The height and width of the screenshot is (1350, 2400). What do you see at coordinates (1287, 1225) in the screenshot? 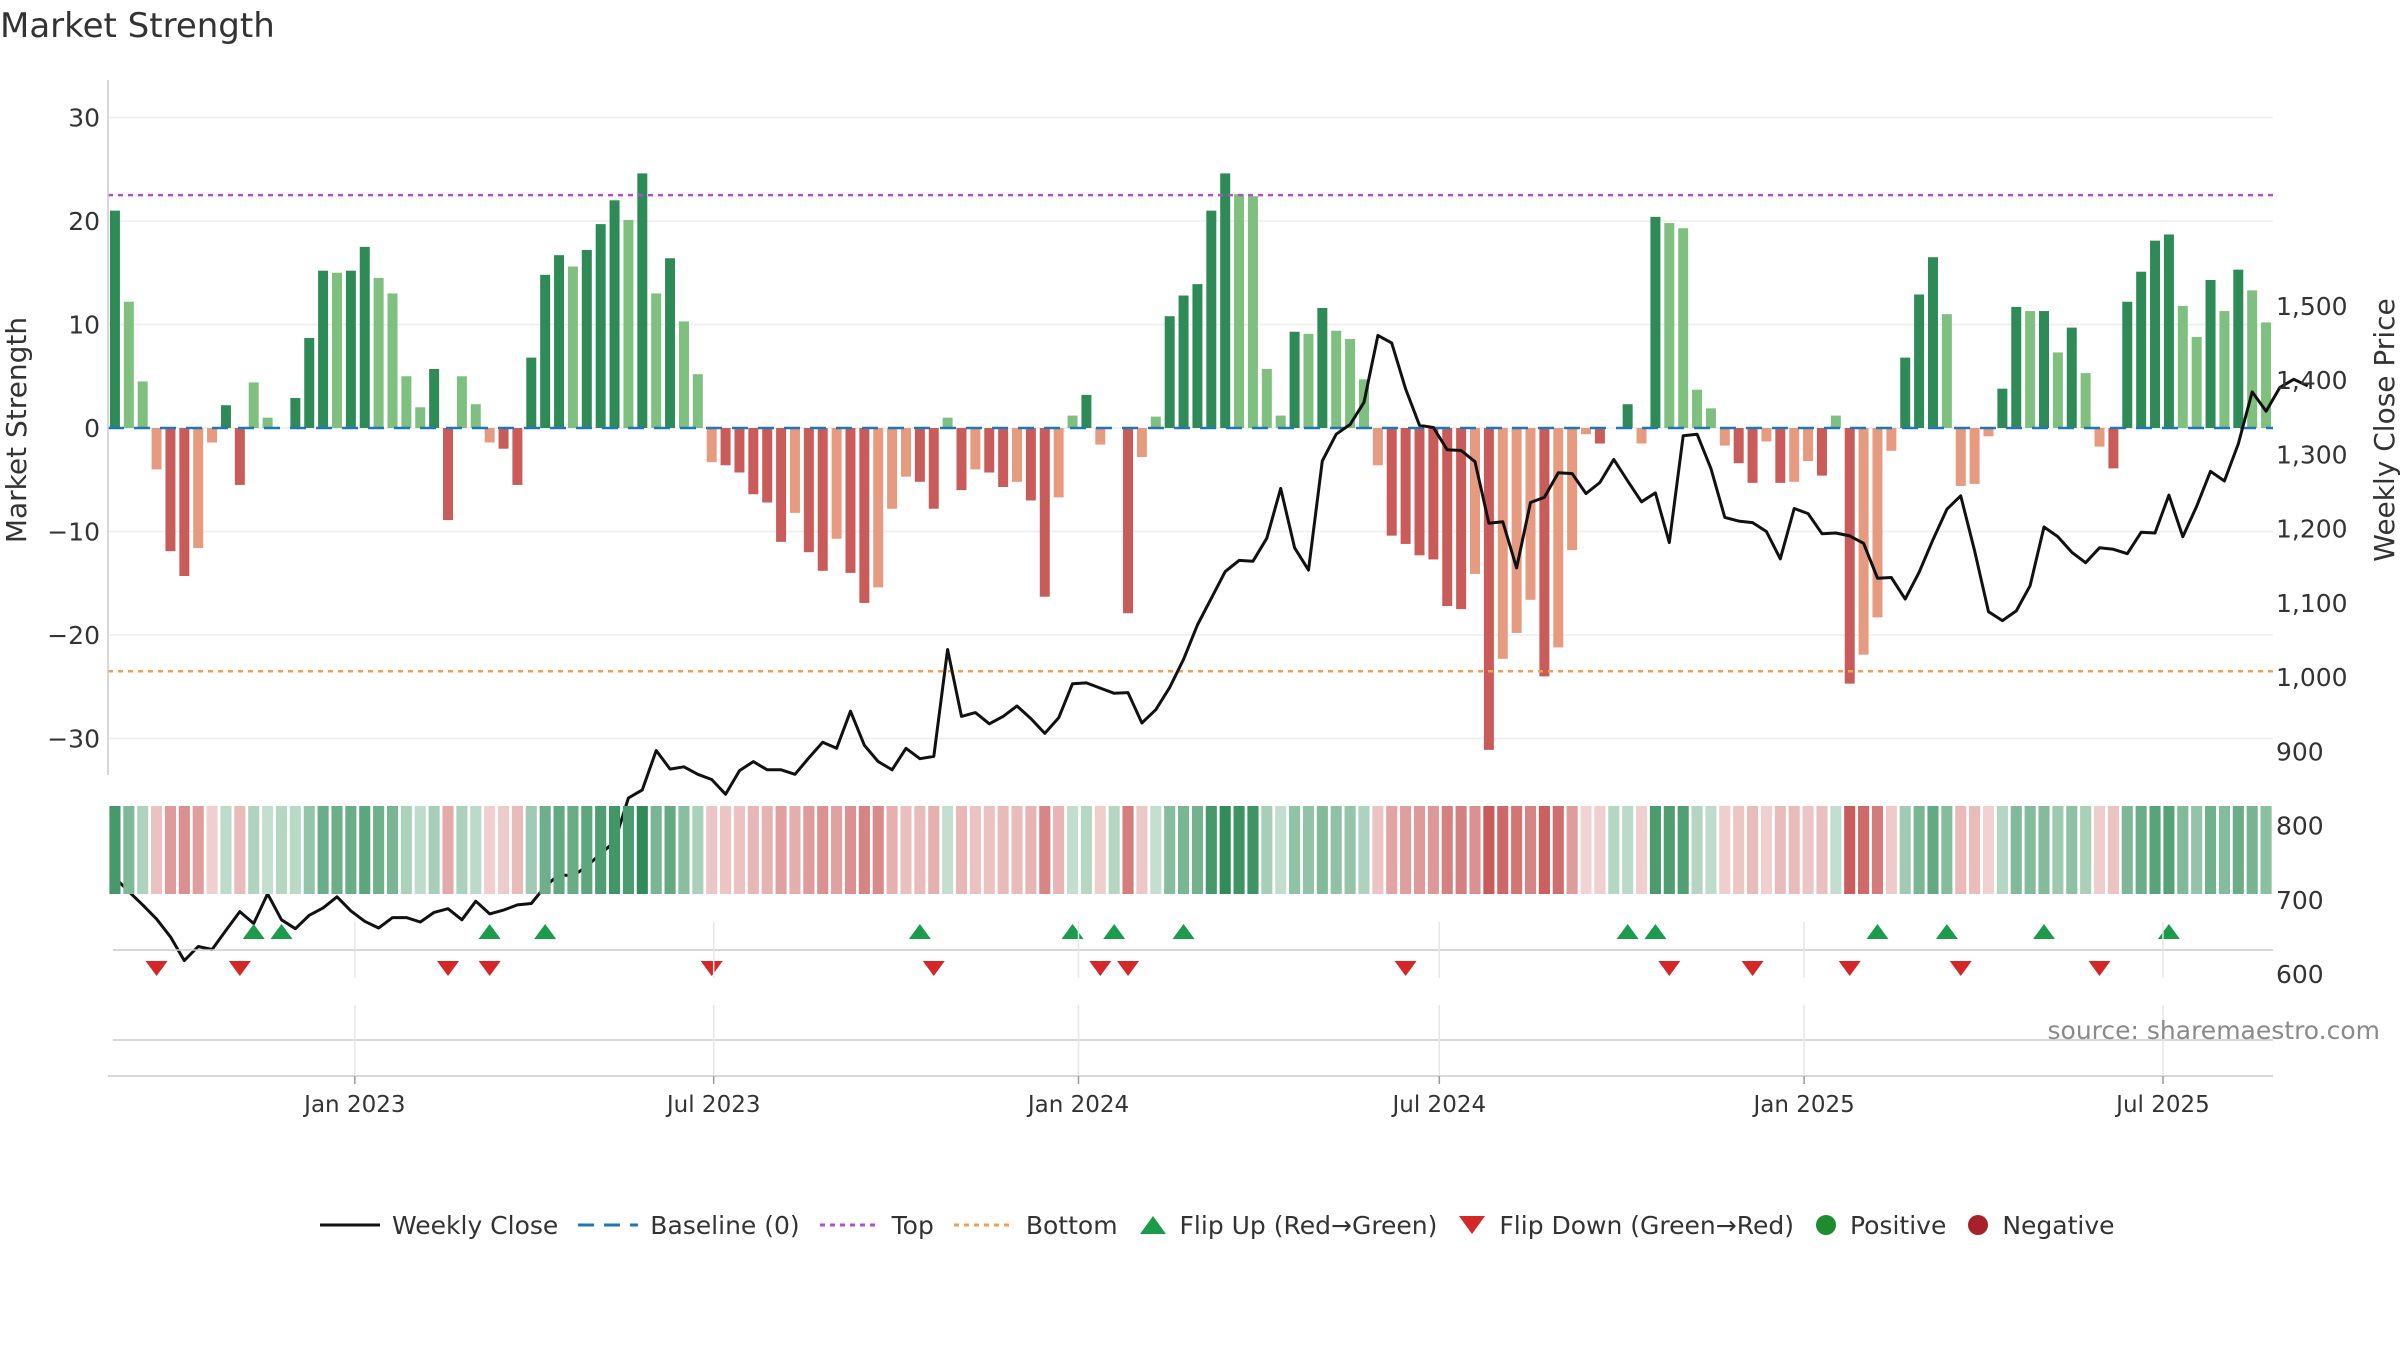
I see `legend-flip-up: Flip Up (Red→Green)` at bounding box center [1287, 1225].